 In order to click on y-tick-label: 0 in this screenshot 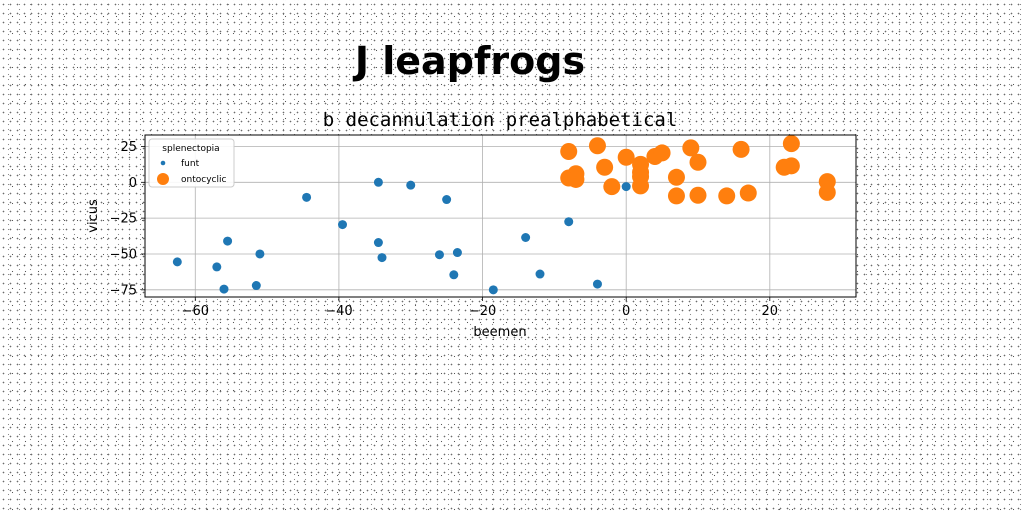, I will do `click(133, 183)`.